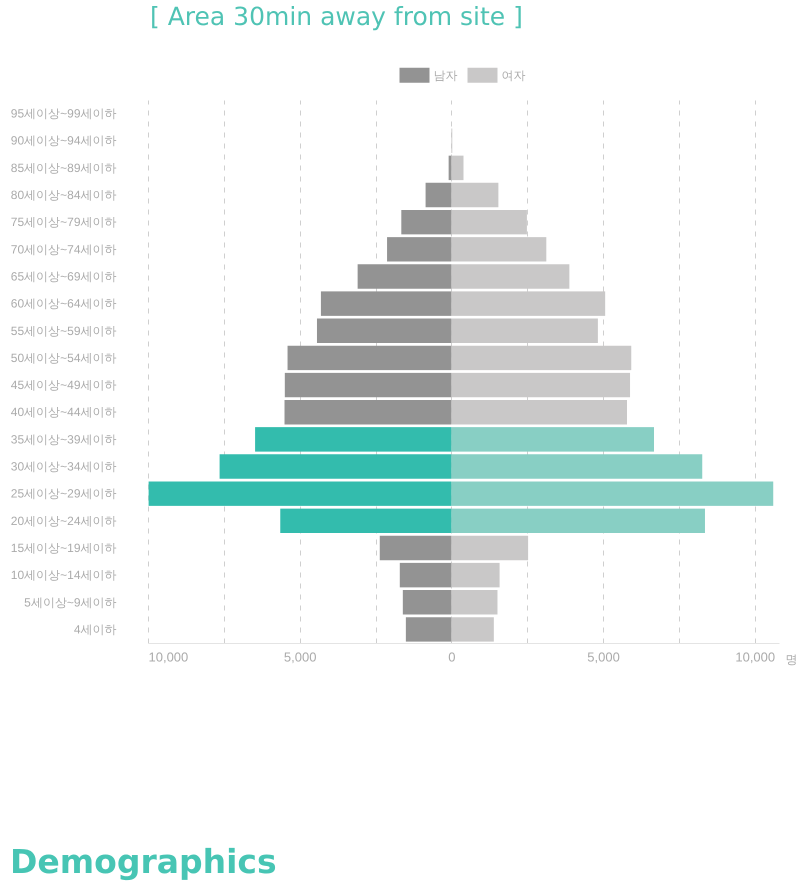  What do you see at coordinates (70, 602) in the screenshot?
I see `y-tick-label: 5세이상~9세이하` at bounding box center [70, 602].